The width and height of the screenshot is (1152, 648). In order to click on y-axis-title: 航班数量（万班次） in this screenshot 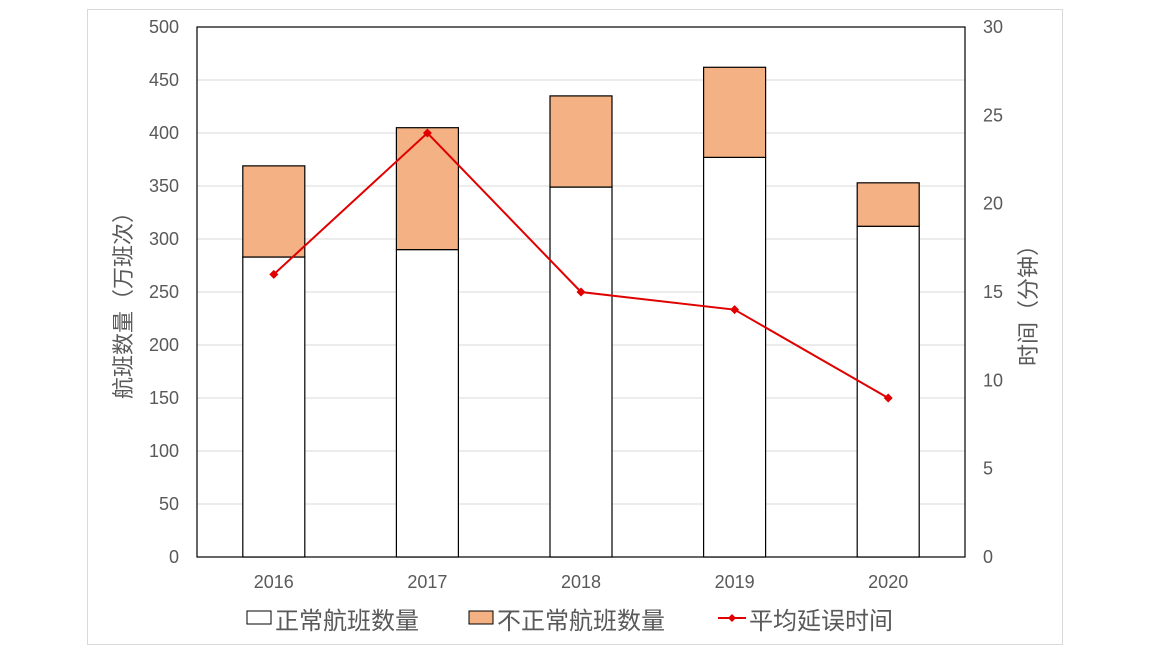, I will do `click(123, 300)`.